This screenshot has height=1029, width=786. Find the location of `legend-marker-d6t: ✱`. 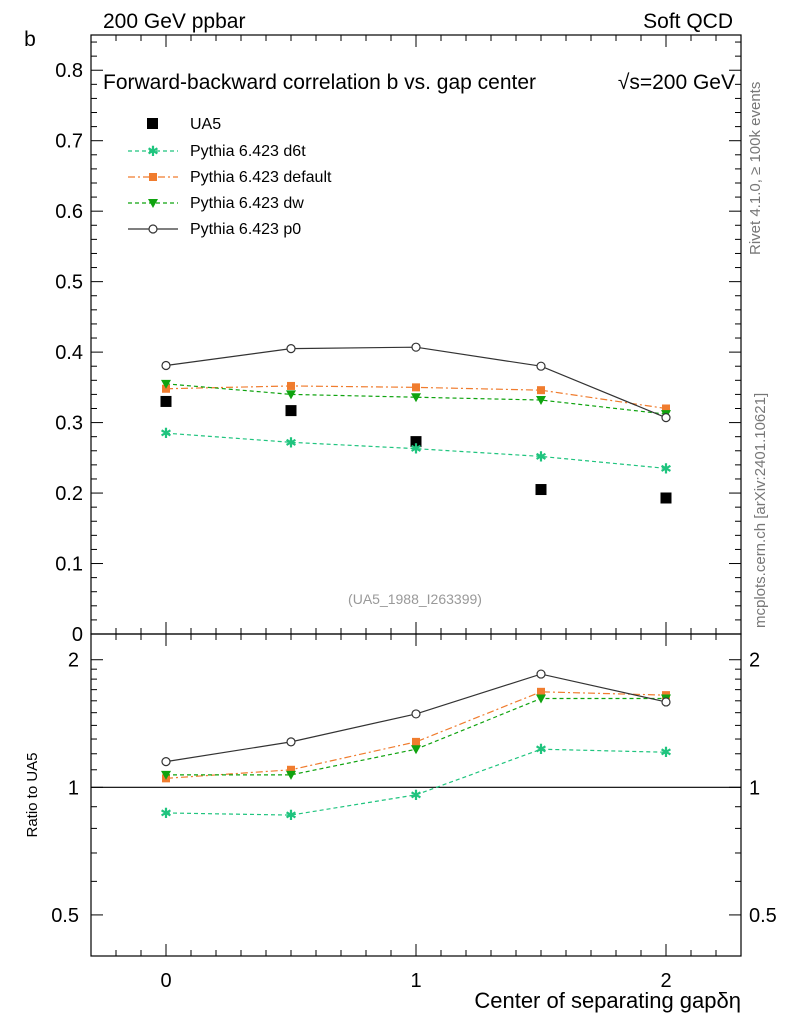

legend-marker-d6t: ✱ is located at coordinates (153, 151).